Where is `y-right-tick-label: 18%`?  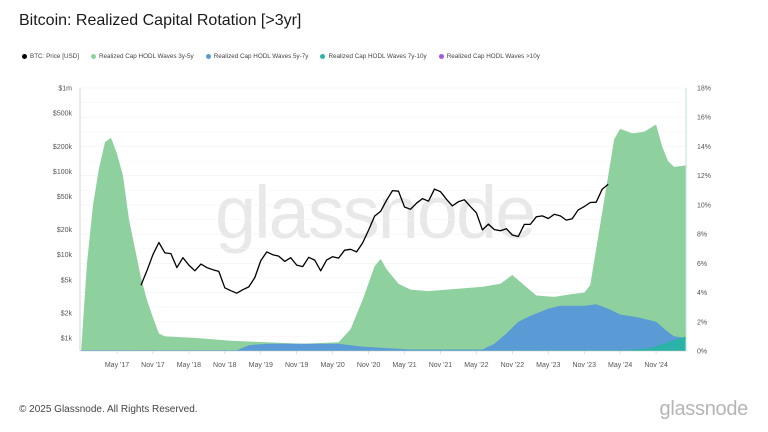 y-right-tick-label: 18% is located at coordinates (704, 89).